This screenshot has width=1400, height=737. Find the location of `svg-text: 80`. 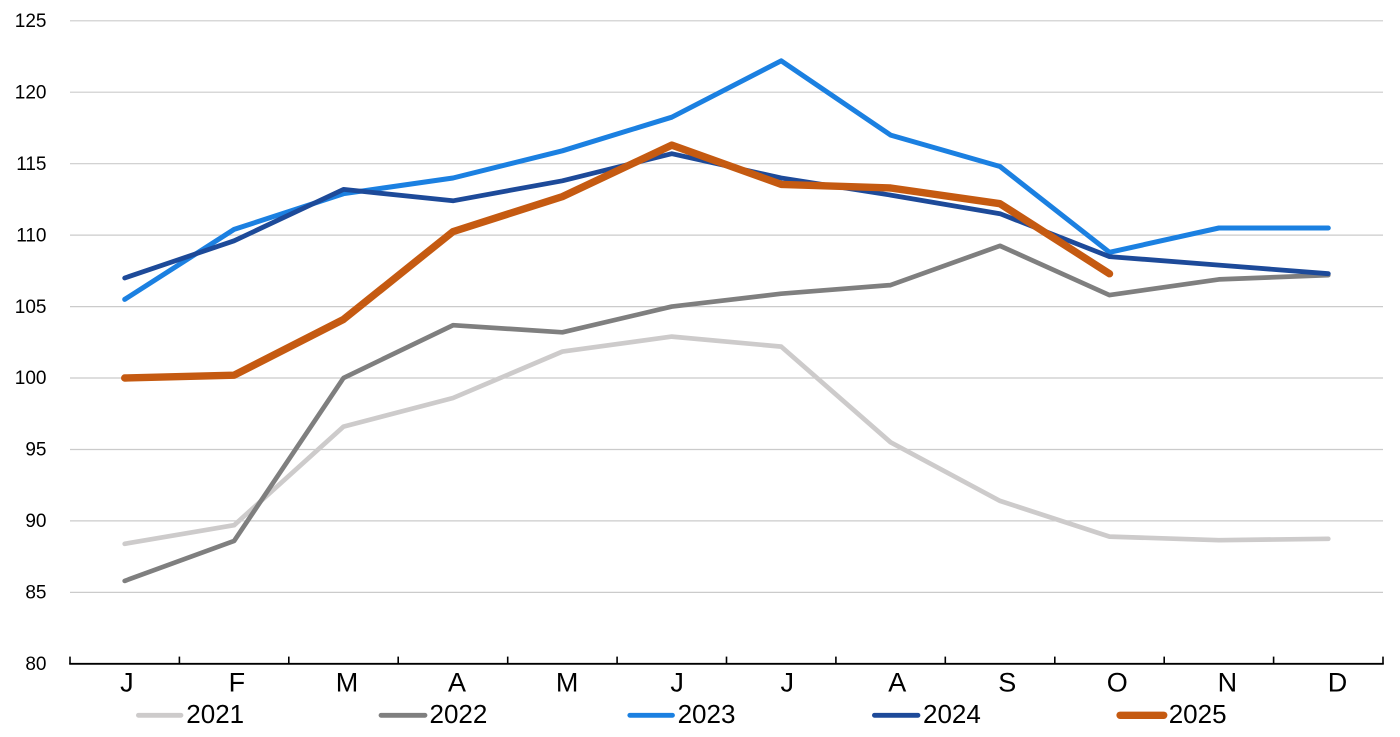

svg-text: 80 is located at coordinates (35, 664).